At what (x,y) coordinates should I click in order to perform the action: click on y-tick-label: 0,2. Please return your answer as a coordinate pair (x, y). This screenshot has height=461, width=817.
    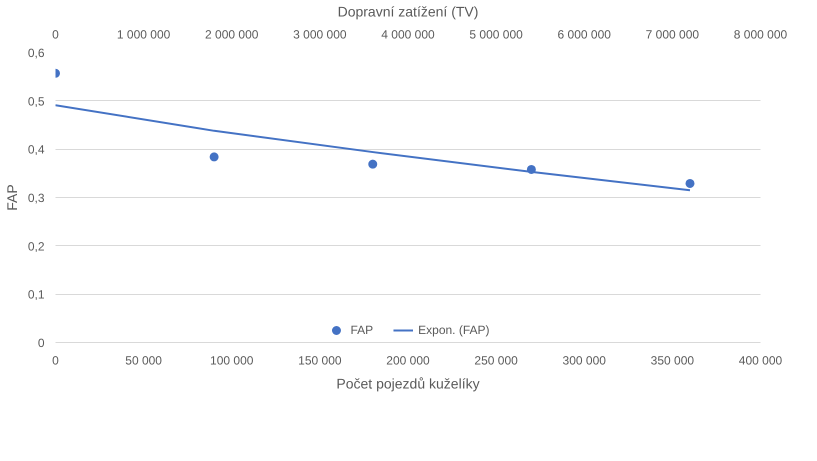
    Looking at the image, I should click on (36, 246).